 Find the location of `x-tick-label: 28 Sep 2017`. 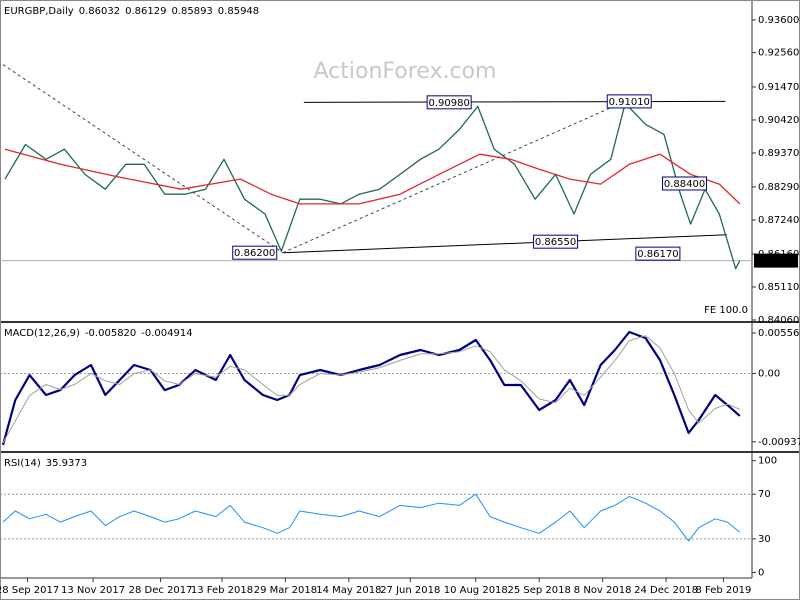

x-tick-label: 28 Sep 2017 is located at coordinates (29, 590).